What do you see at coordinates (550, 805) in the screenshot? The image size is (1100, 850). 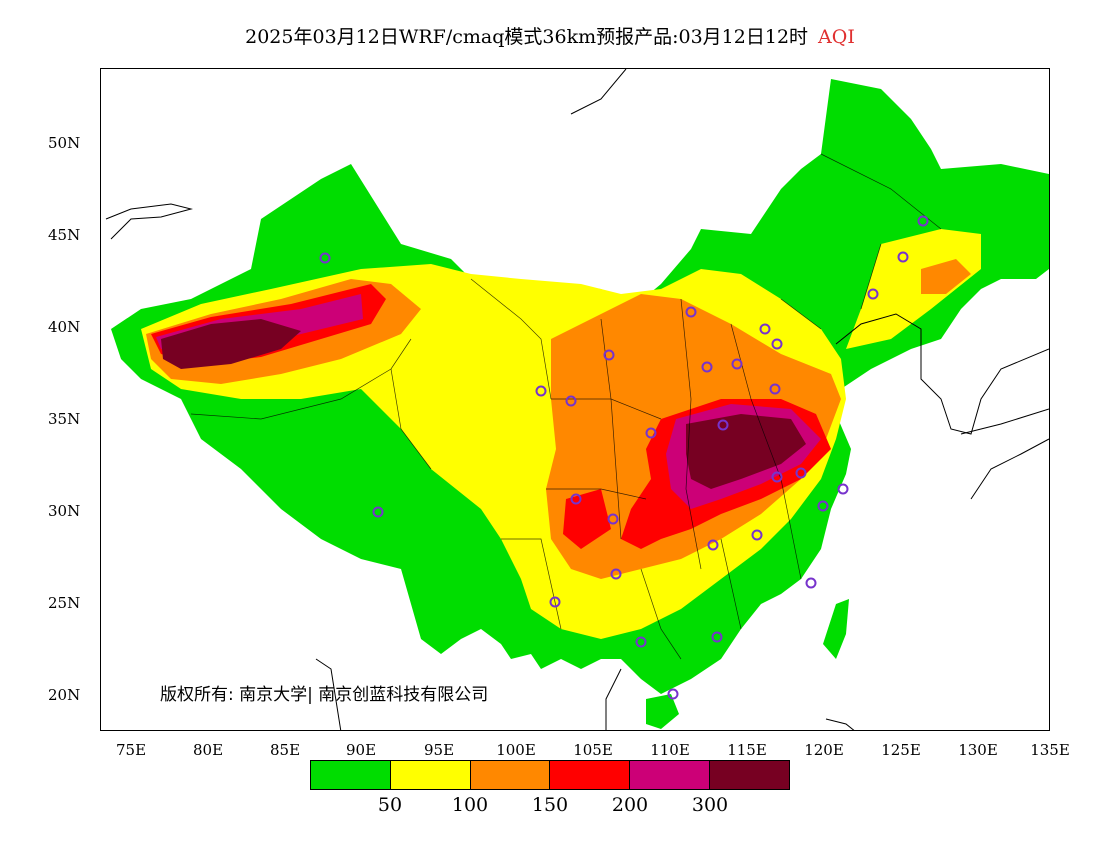 I see `legend-tick-150: 150` at bounding box center [550, 805].